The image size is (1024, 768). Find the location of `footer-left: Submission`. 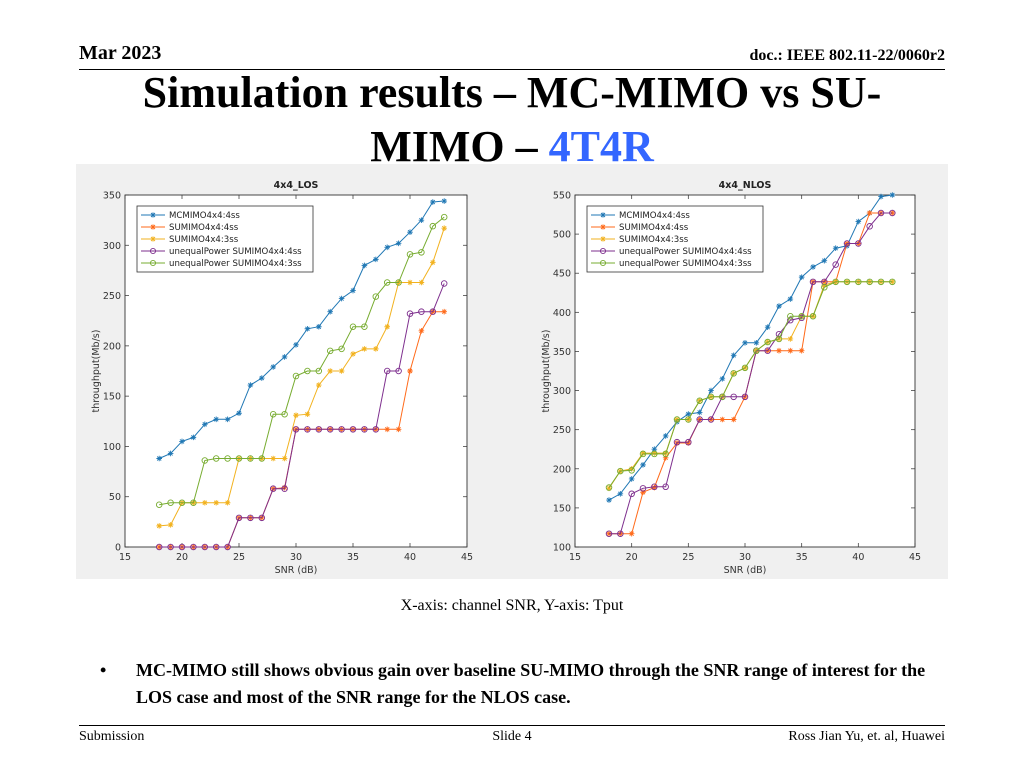

footer-left: Submission is located at coordinates (112, 736).